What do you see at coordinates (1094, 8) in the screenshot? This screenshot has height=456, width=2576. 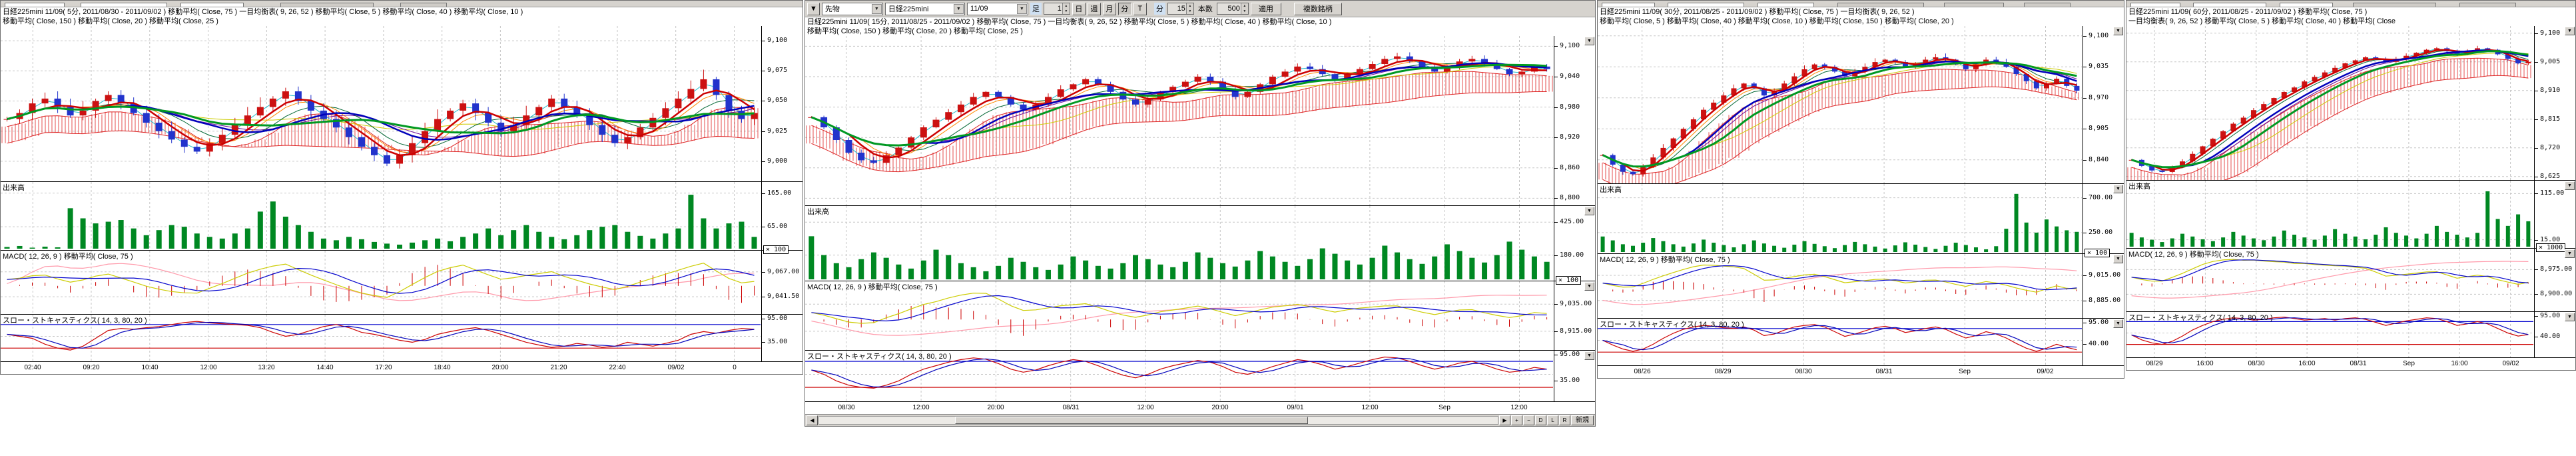 I see `period-week-button: 週` at bounding box center [1094, 8].